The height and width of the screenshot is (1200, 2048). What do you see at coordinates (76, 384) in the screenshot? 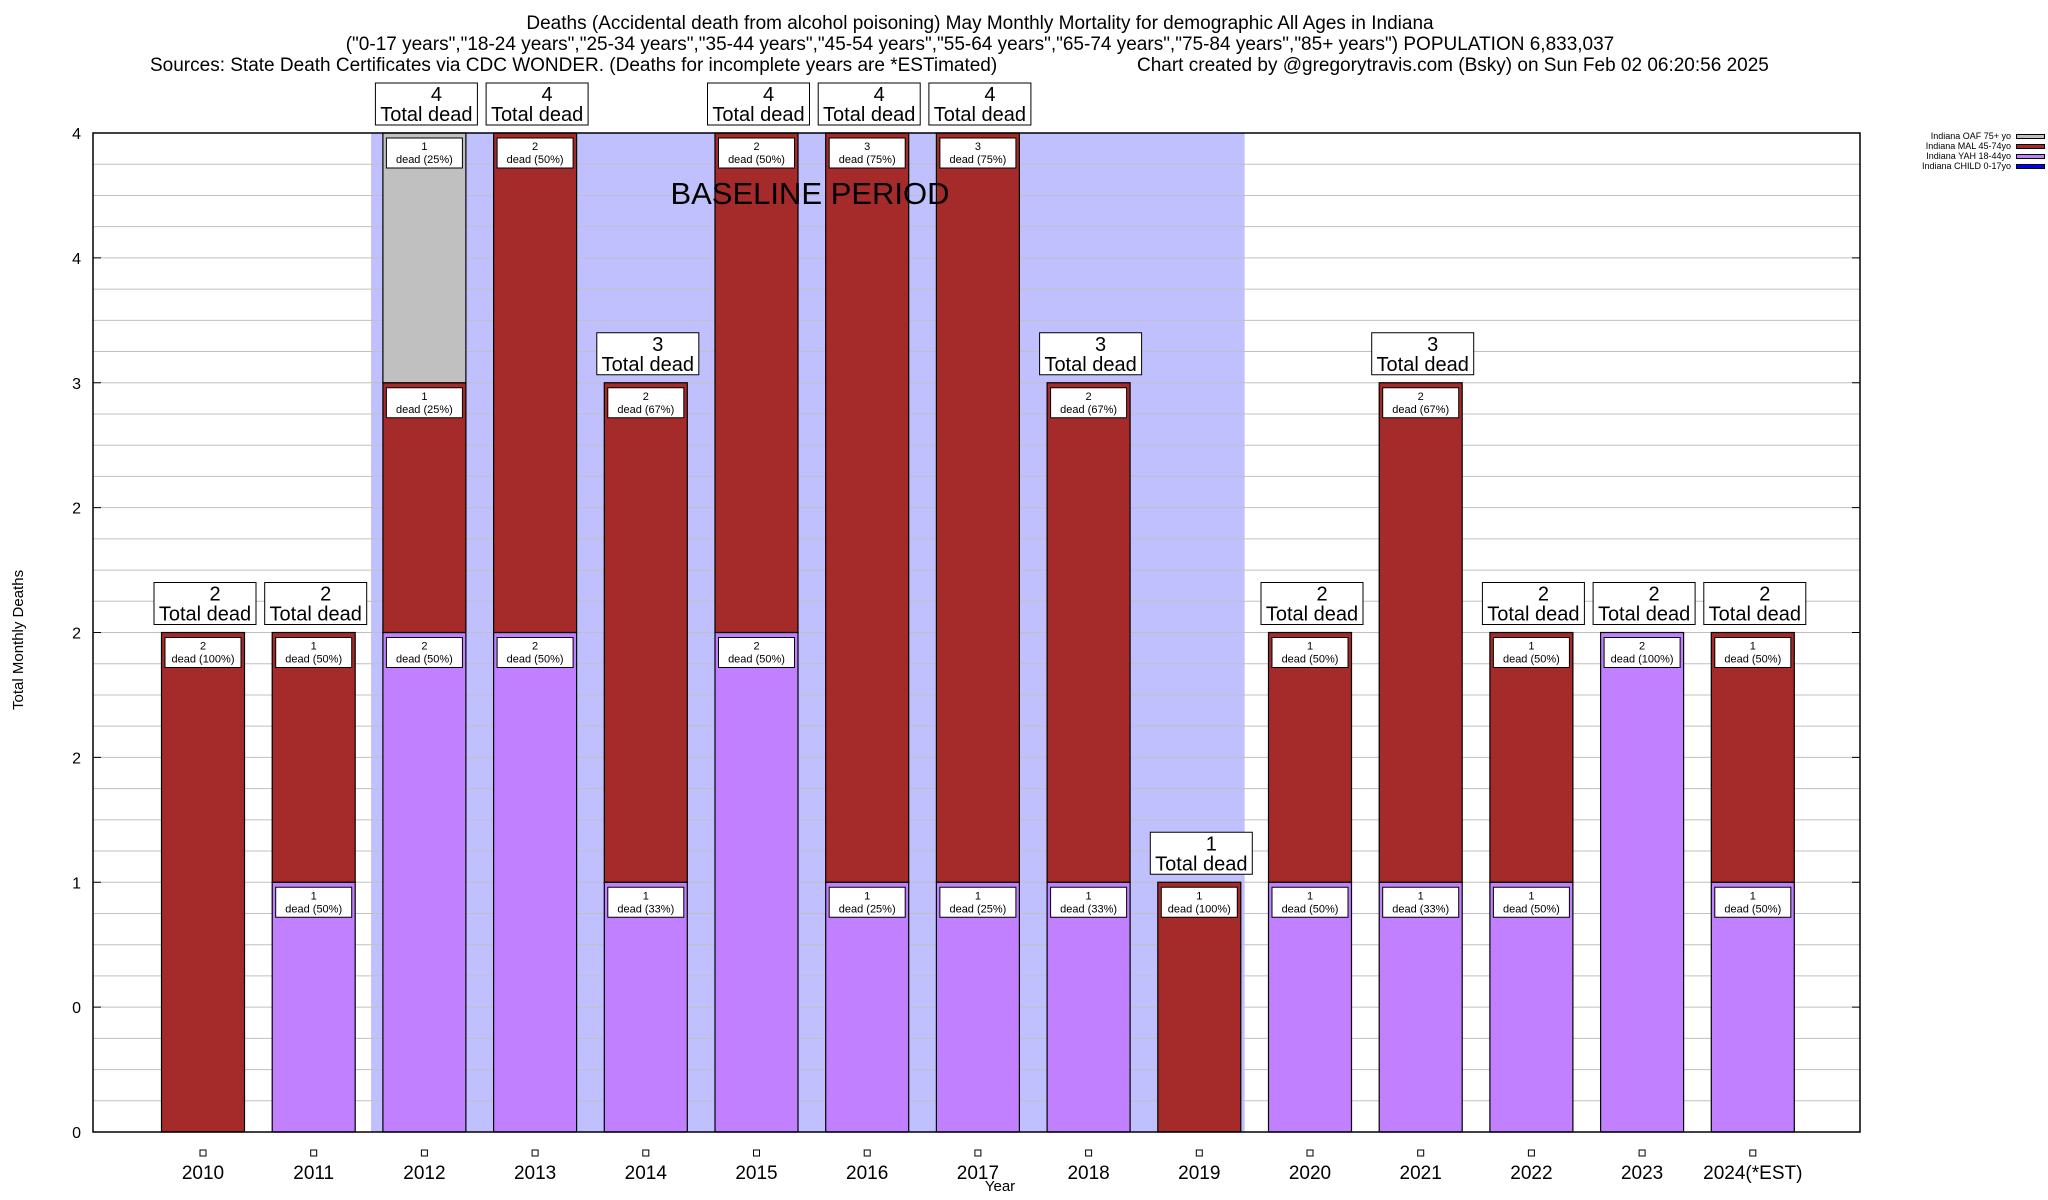
I see `y-tick-label: 3` at bounding box center [76, 384].